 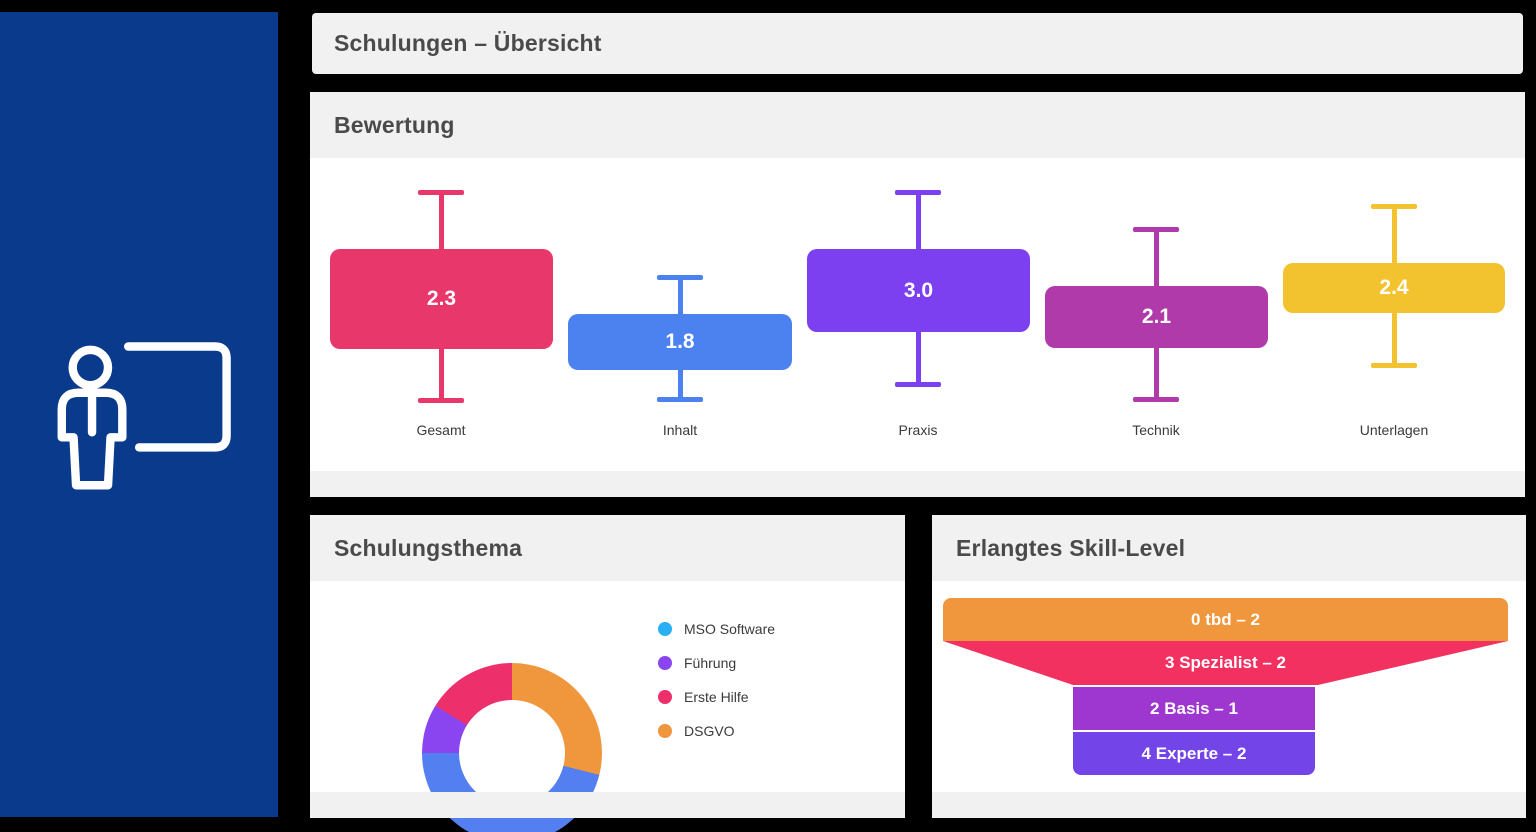 What do you see at coordinates (144, 416) in the screenshot?
I see `presenter-board-icon` at bounding box center [144, 416].